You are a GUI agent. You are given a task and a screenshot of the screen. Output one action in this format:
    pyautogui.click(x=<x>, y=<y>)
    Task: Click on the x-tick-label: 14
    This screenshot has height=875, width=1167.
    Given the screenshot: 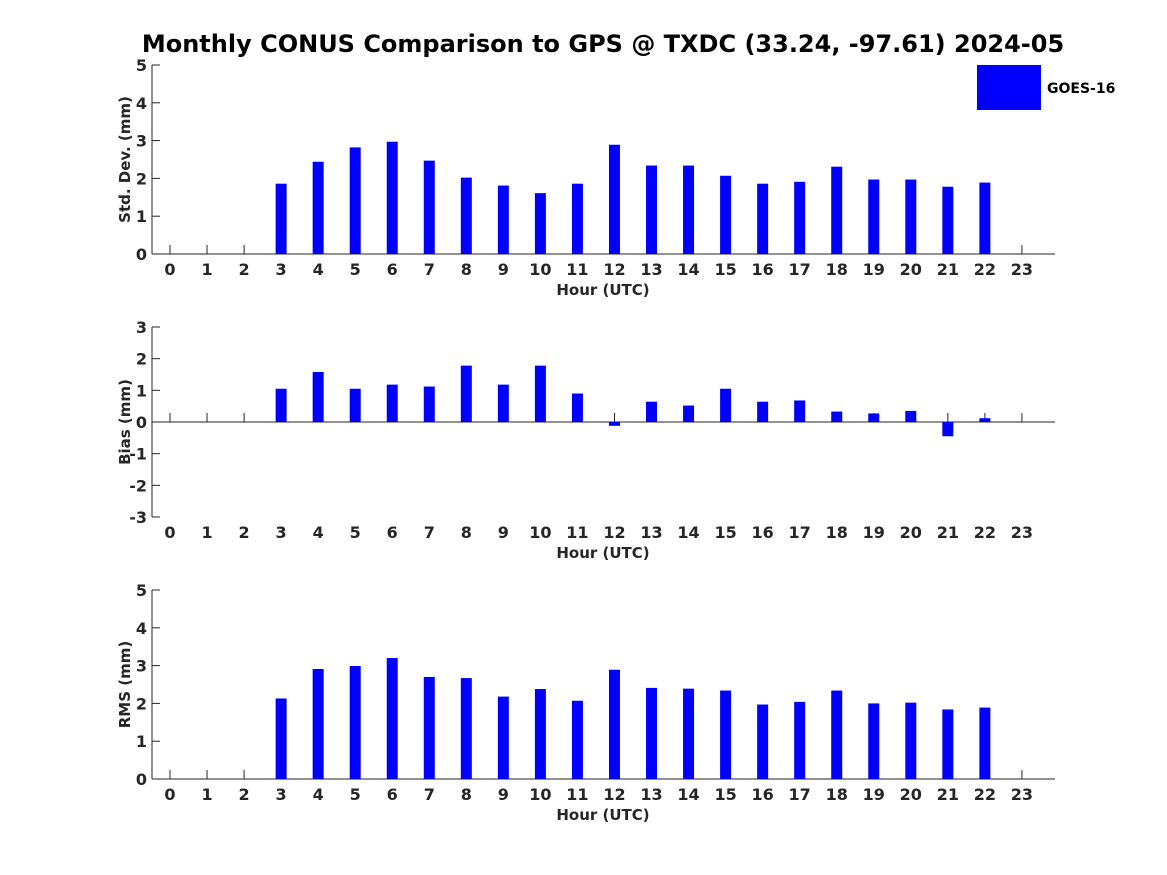 What is the action you would take?
    pyautogui.click(x=688, y=269)
    